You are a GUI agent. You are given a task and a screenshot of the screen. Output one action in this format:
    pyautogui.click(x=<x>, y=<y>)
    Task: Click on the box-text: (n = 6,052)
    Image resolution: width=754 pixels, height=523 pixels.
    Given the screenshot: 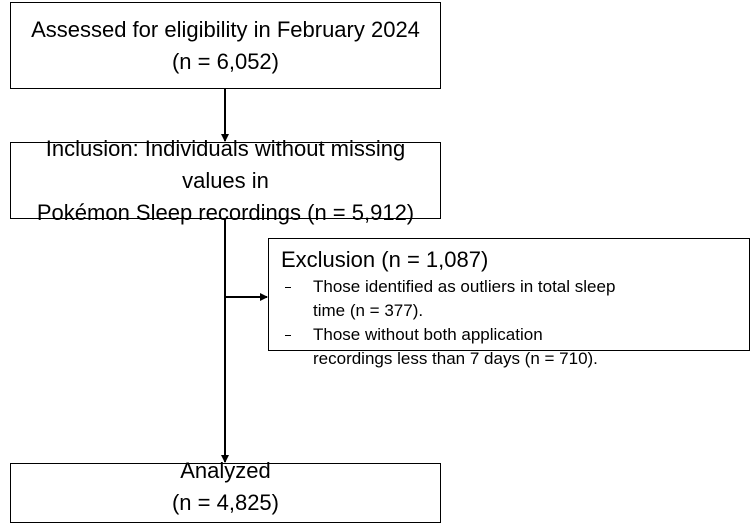 What is the action you would take?
    pyautogui.click(x=225, y=61)
    